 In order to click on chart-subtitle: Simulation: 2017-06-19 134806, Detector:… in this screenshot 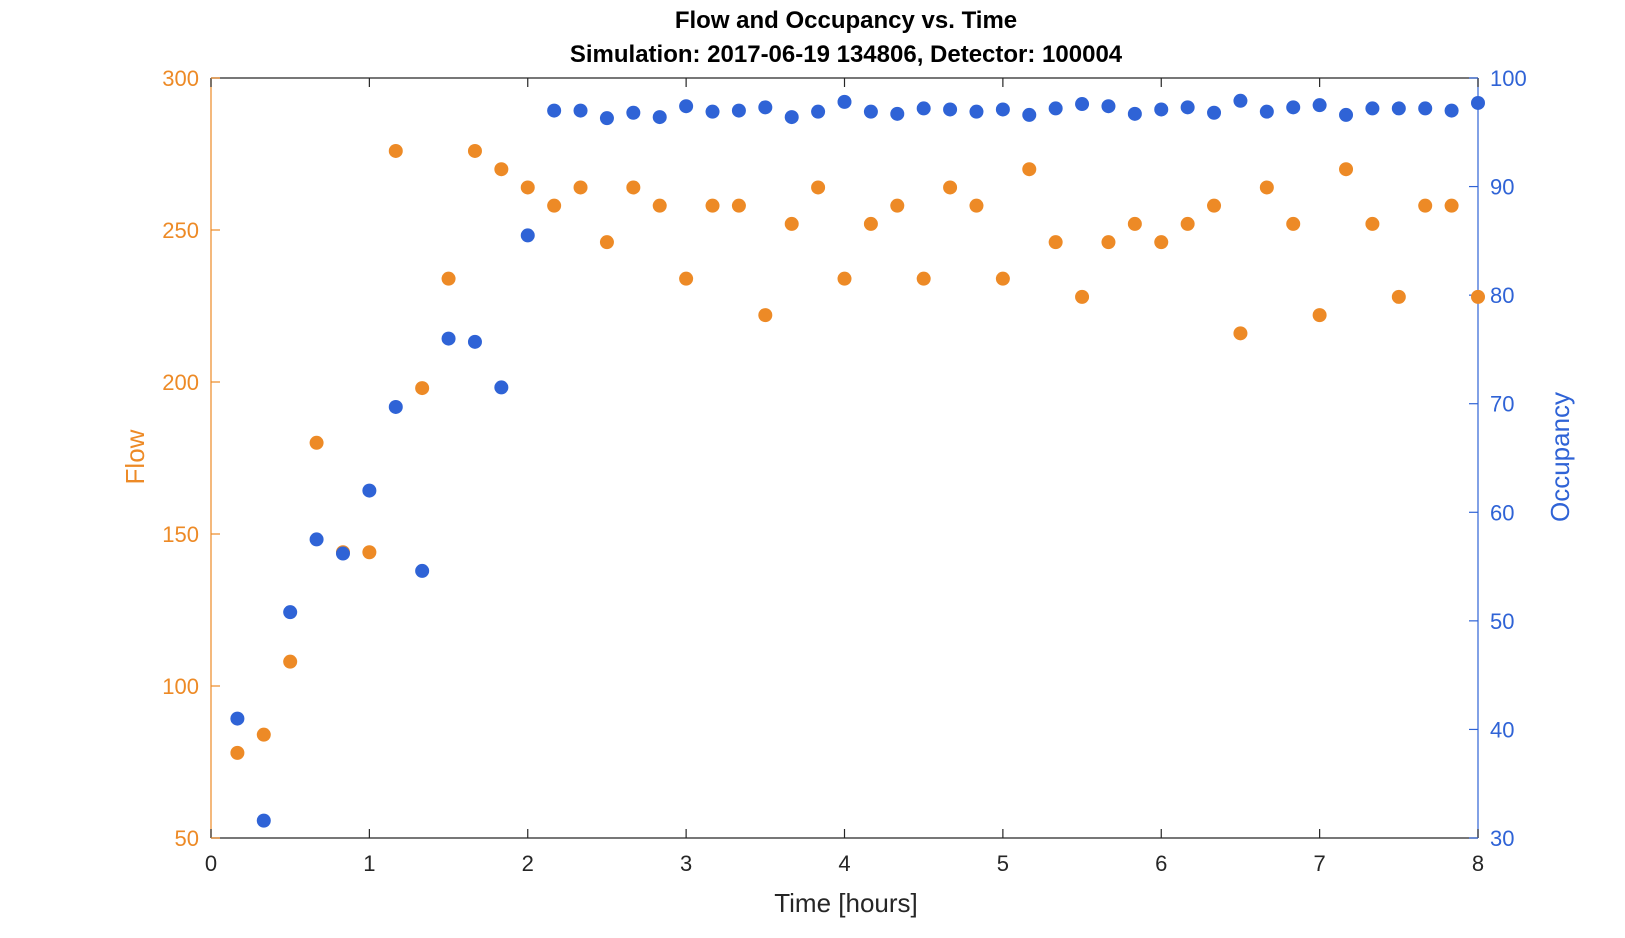, I will do `click(846, 54)`.